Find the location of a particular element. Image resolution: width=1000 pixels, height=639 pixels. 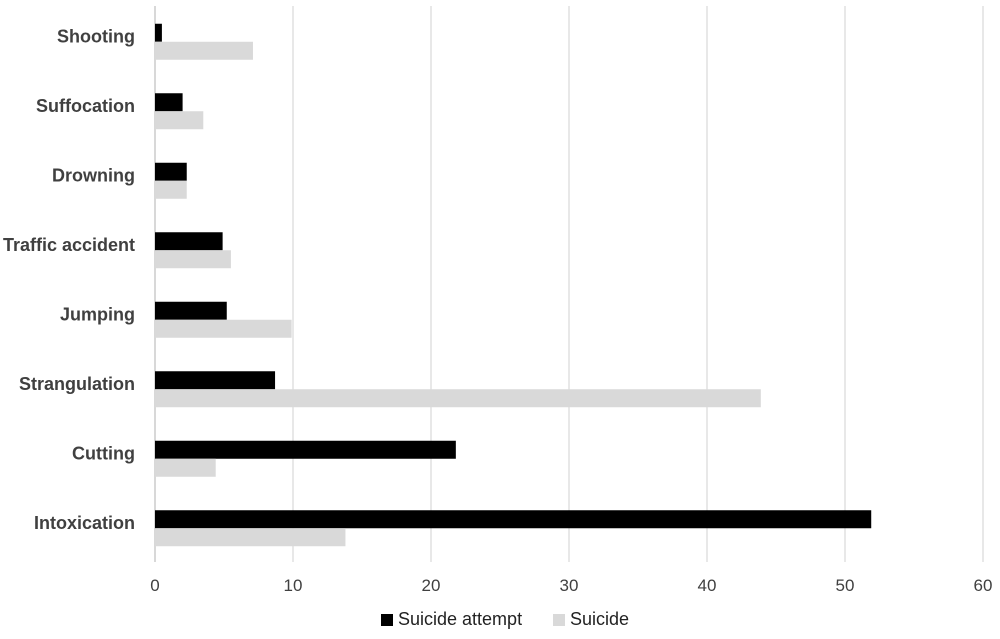

bar-suicide-attempt-traffic-accident is located at coordinates (189, 241).